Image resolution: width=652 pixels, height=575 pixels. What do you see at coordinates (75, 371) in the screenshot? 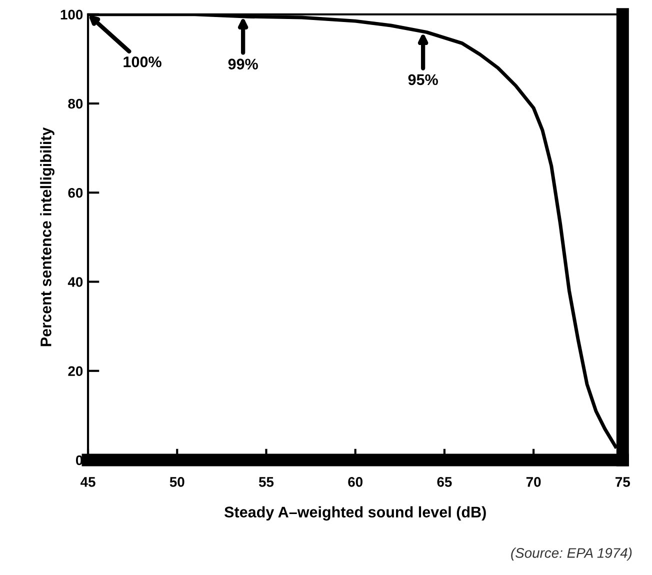
I see `y-tick-label: 20` at bounding box center [75, 371].